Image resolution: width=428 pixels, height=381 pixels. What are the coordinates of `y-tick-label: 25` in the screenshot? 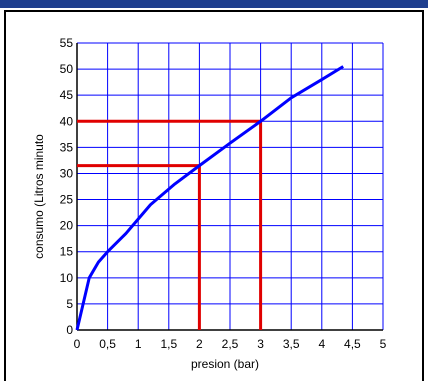 It's located at (67, 200).